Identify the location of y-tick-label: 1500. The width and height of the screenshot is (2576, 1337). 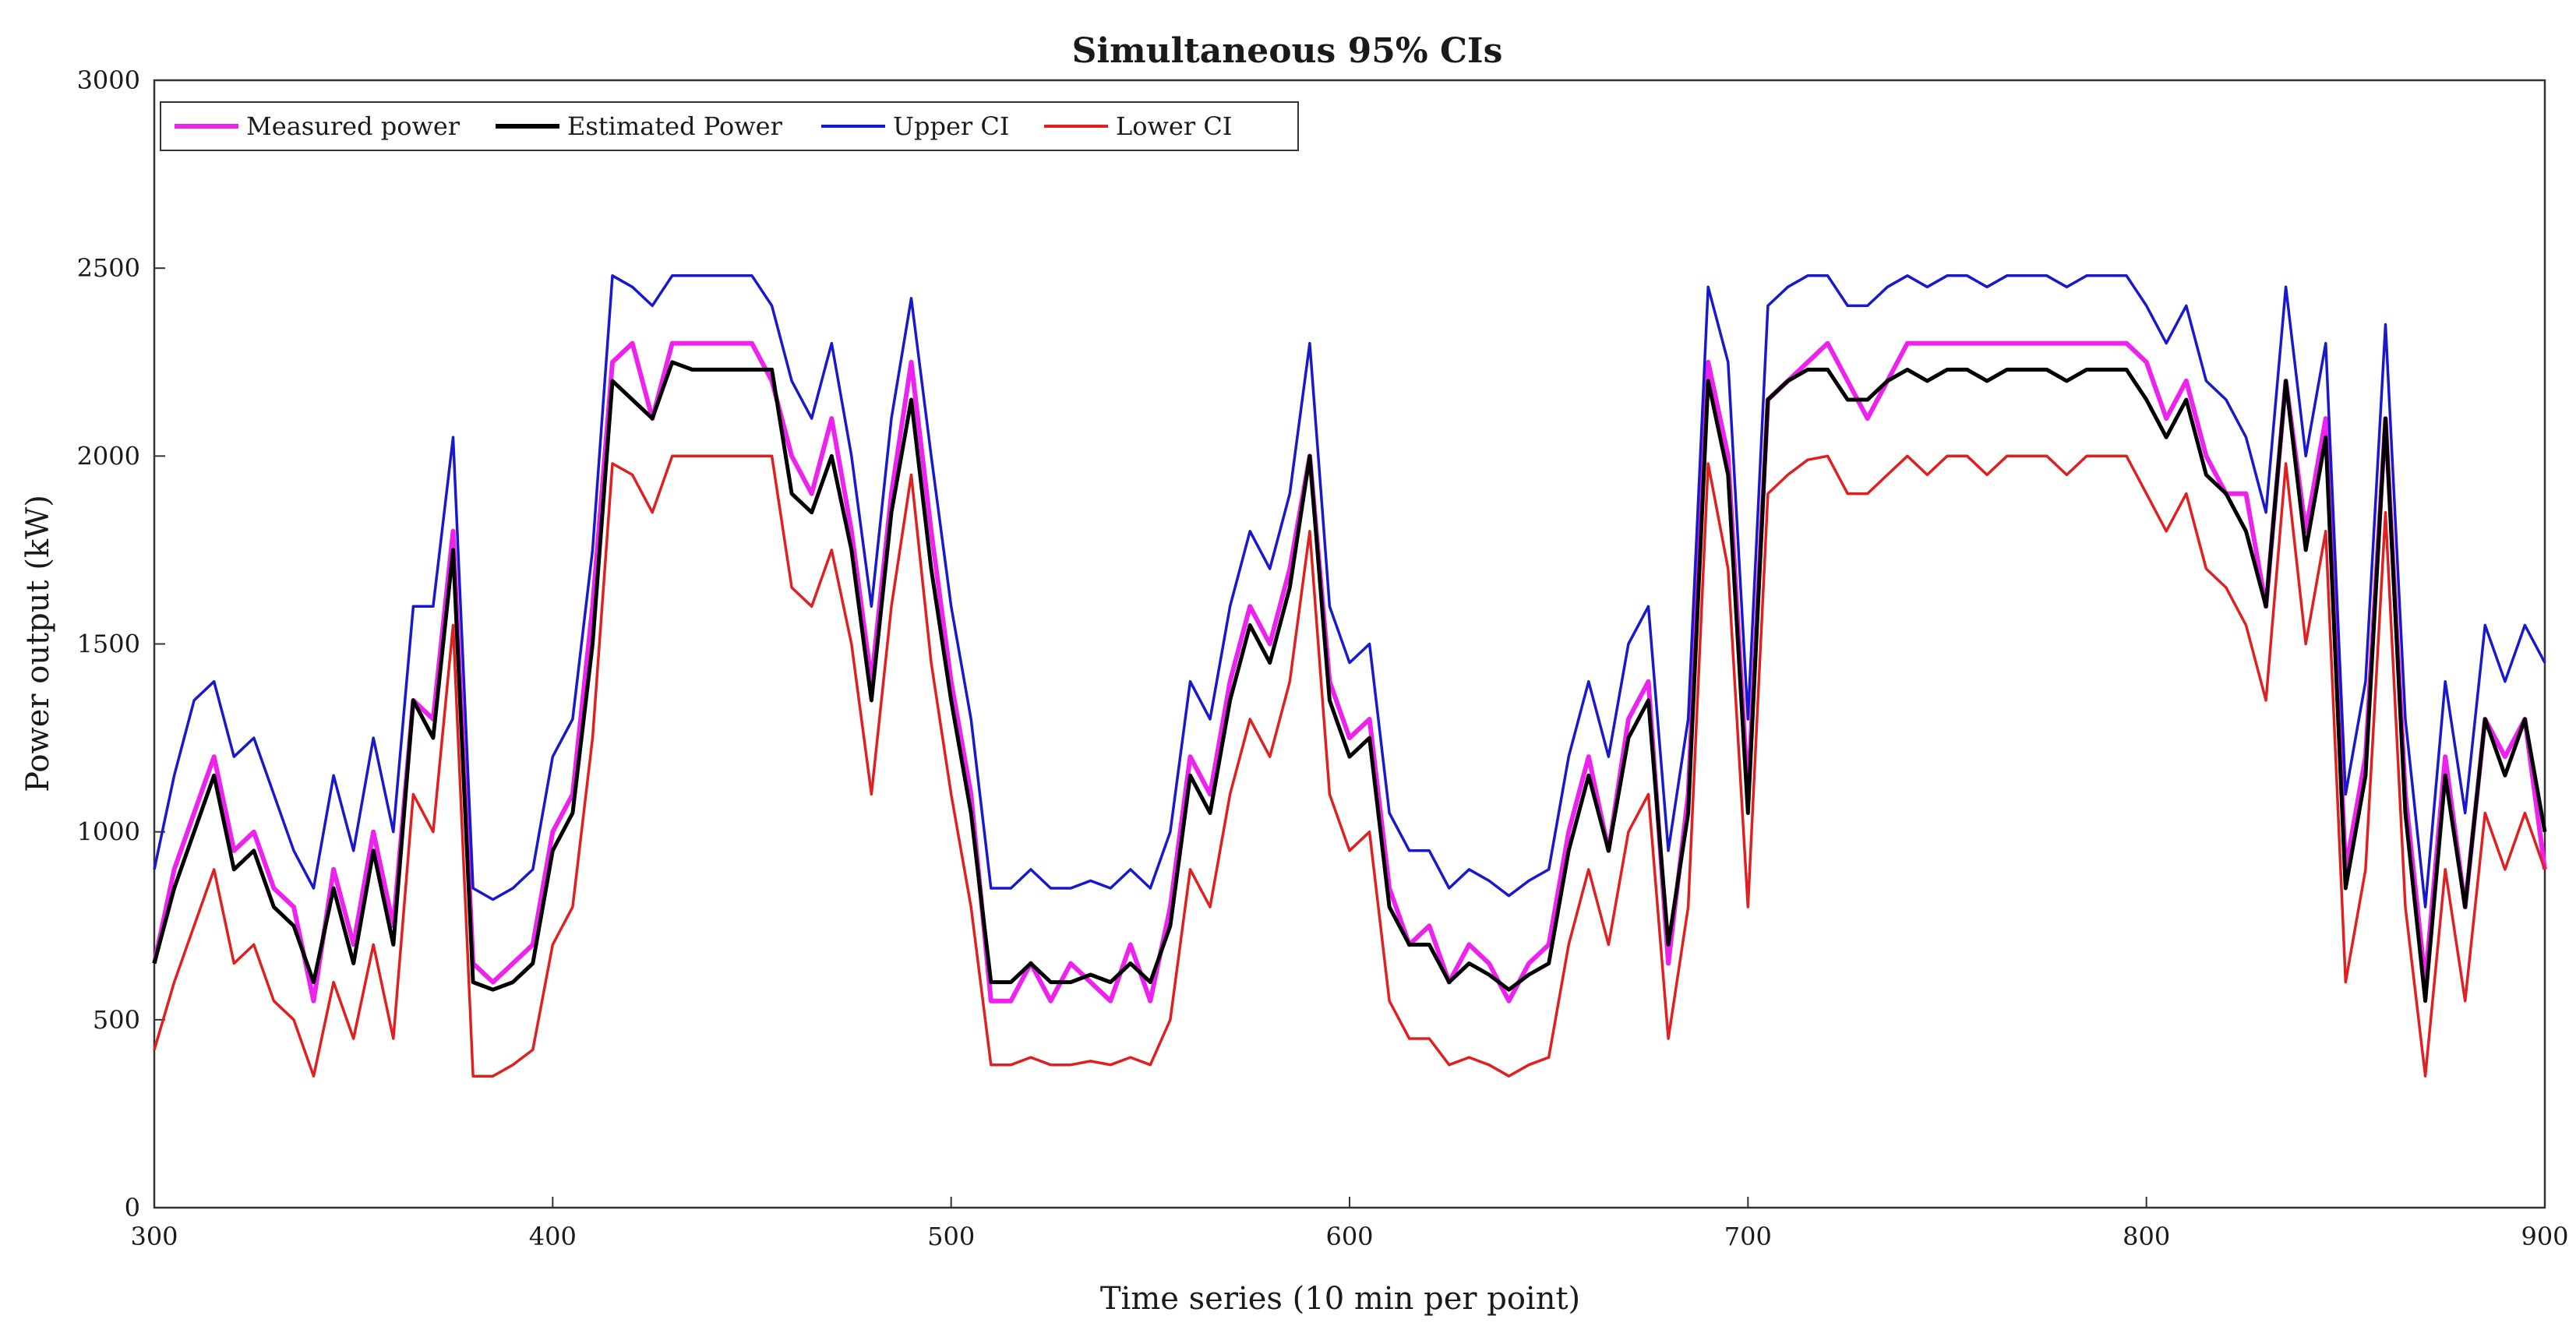
(108, 644).